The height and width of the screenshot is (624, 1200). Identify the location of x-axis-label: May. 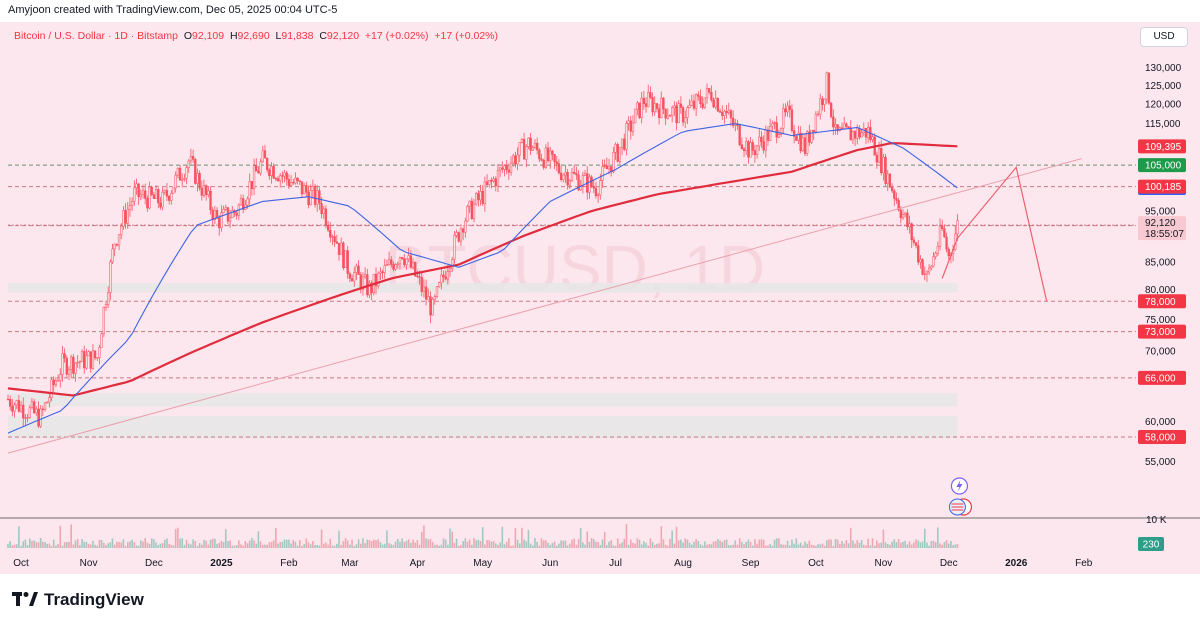
(482, 563).